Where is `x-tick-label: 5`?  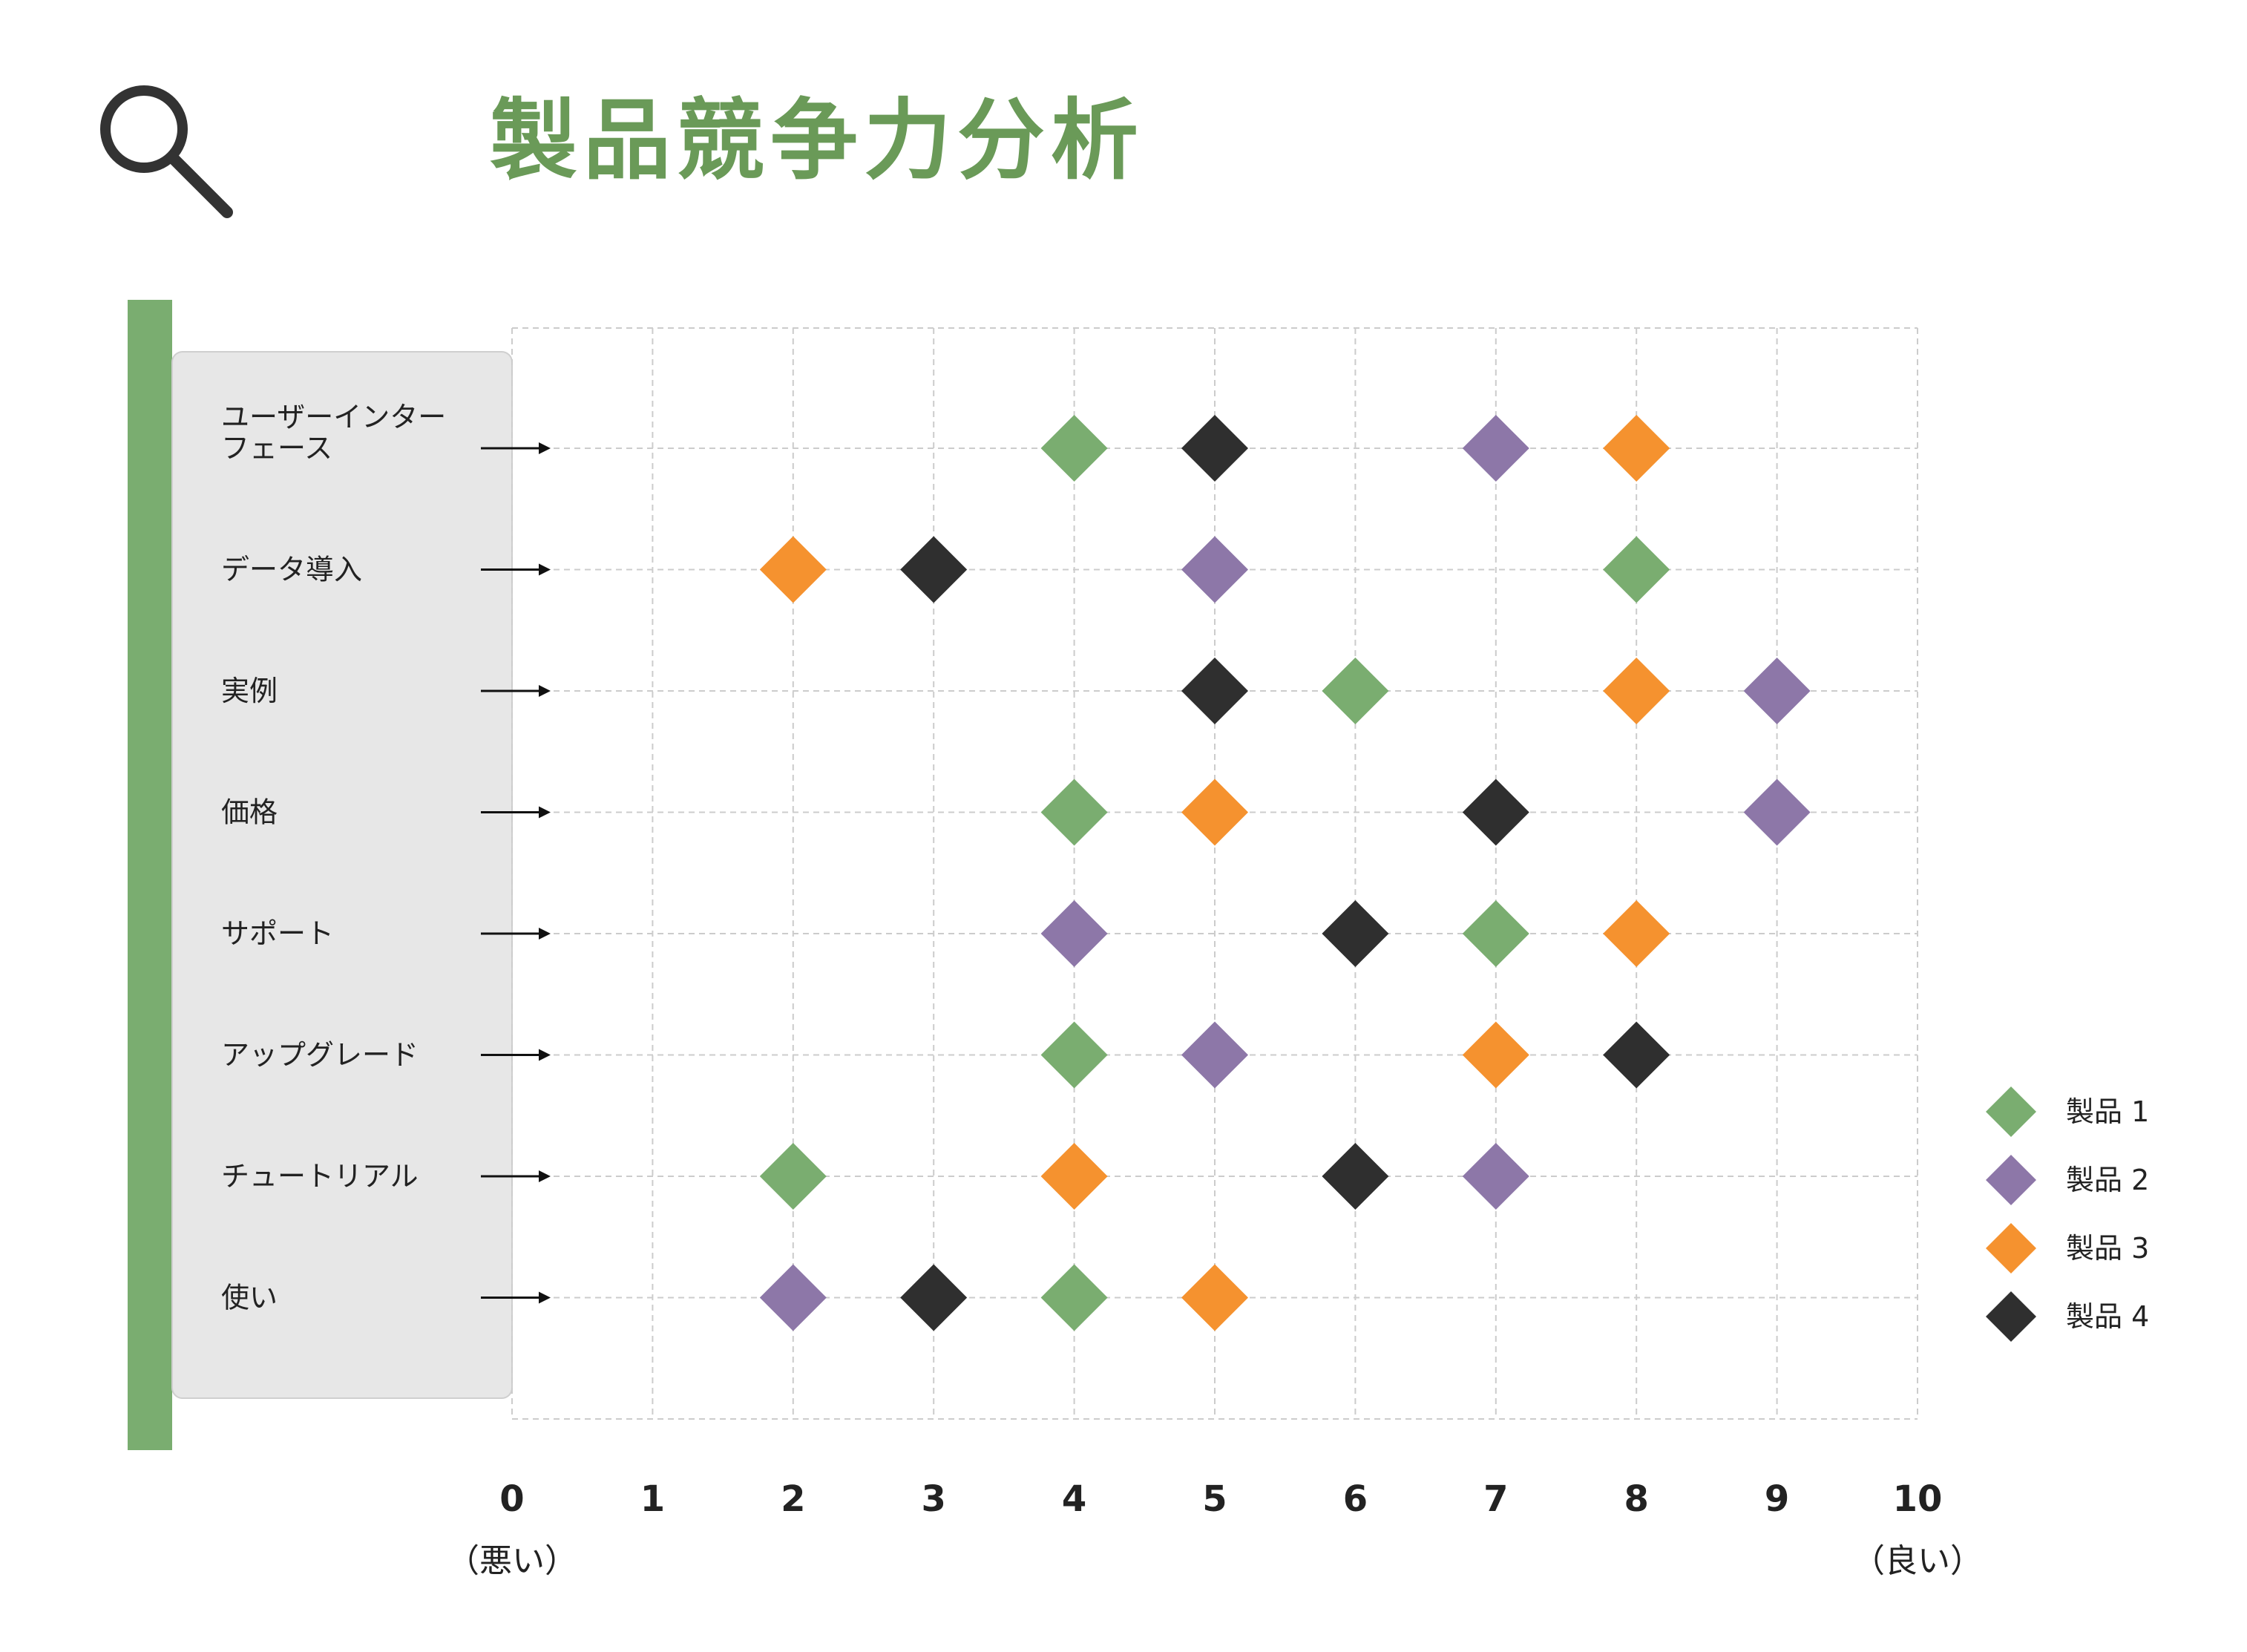 x-tick-label: 5 is located at coordinates (1214, 1499).